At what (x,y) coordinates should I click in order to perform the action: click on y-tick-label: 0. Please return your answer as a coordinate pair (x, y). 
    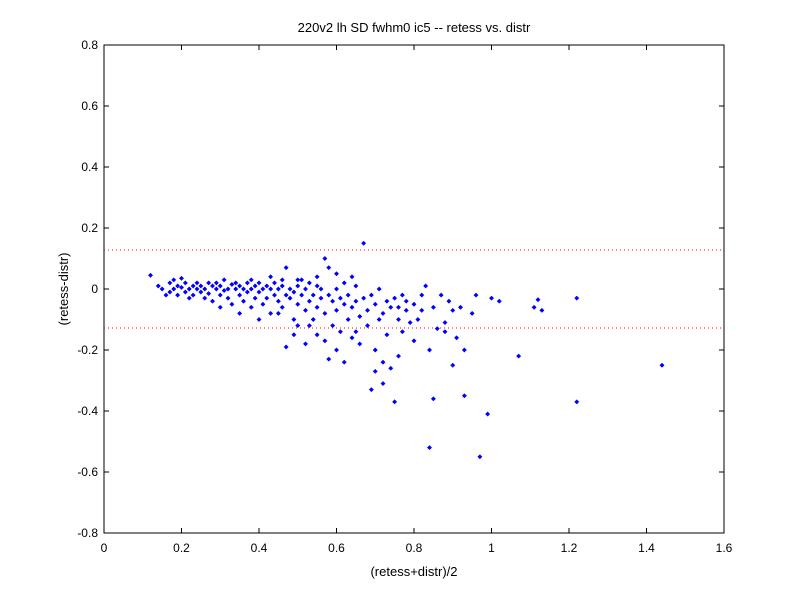
    Looking at the image, I should click on (94, 289).